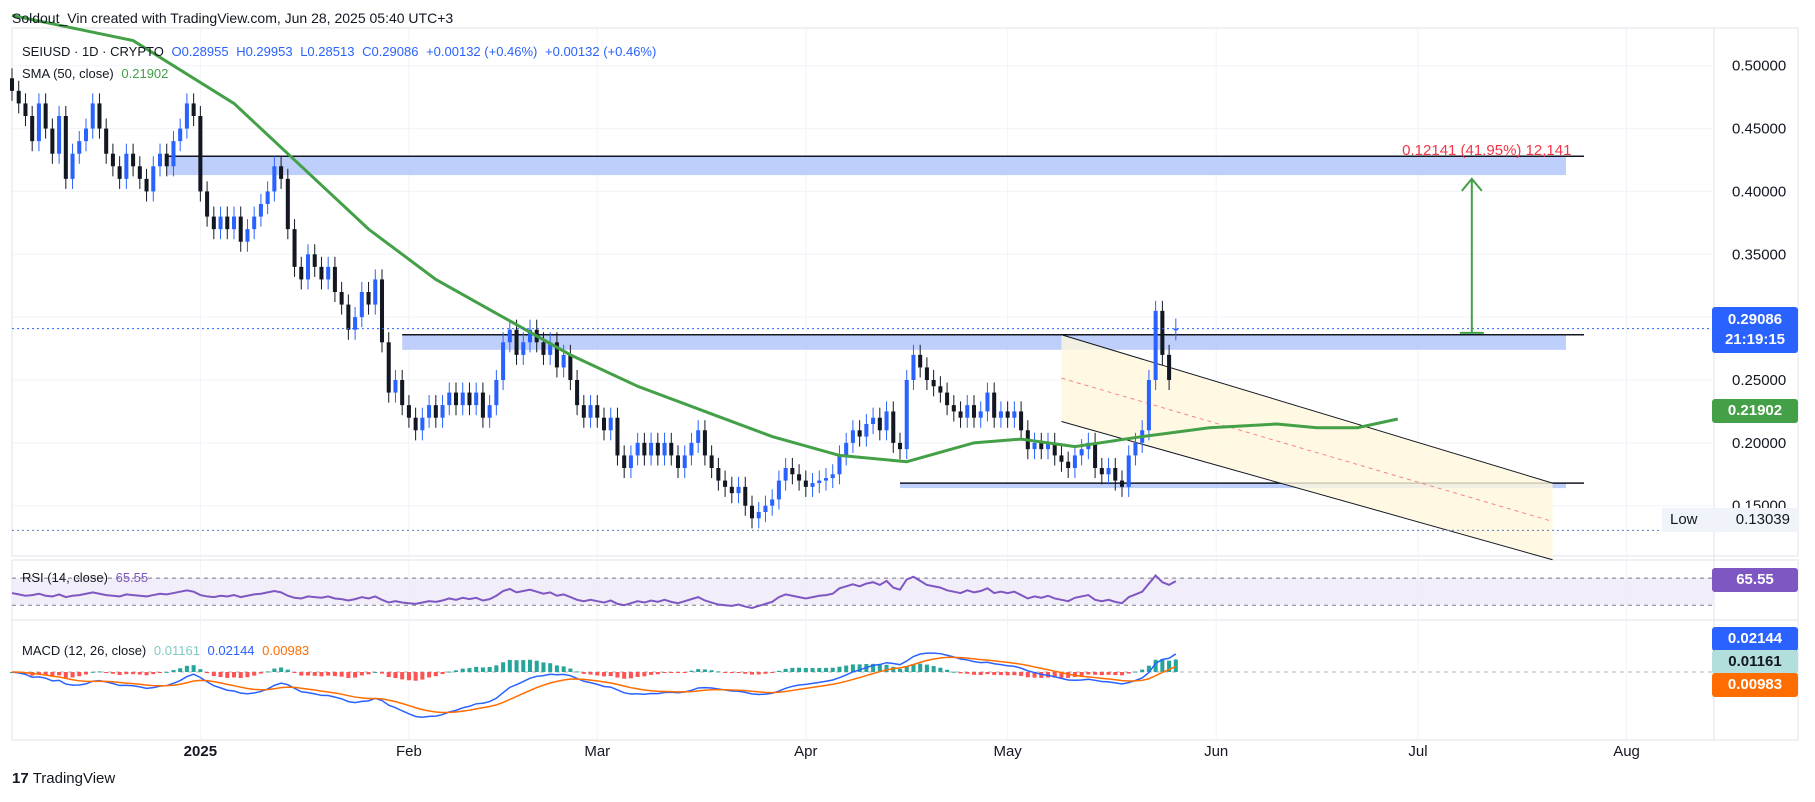 Image resolution: width=1815 pixels, height=802 pixels. What do you see at coordinates (594, 685) in the screenshot?
I see `signal-line` at bounding box center [594, 685].